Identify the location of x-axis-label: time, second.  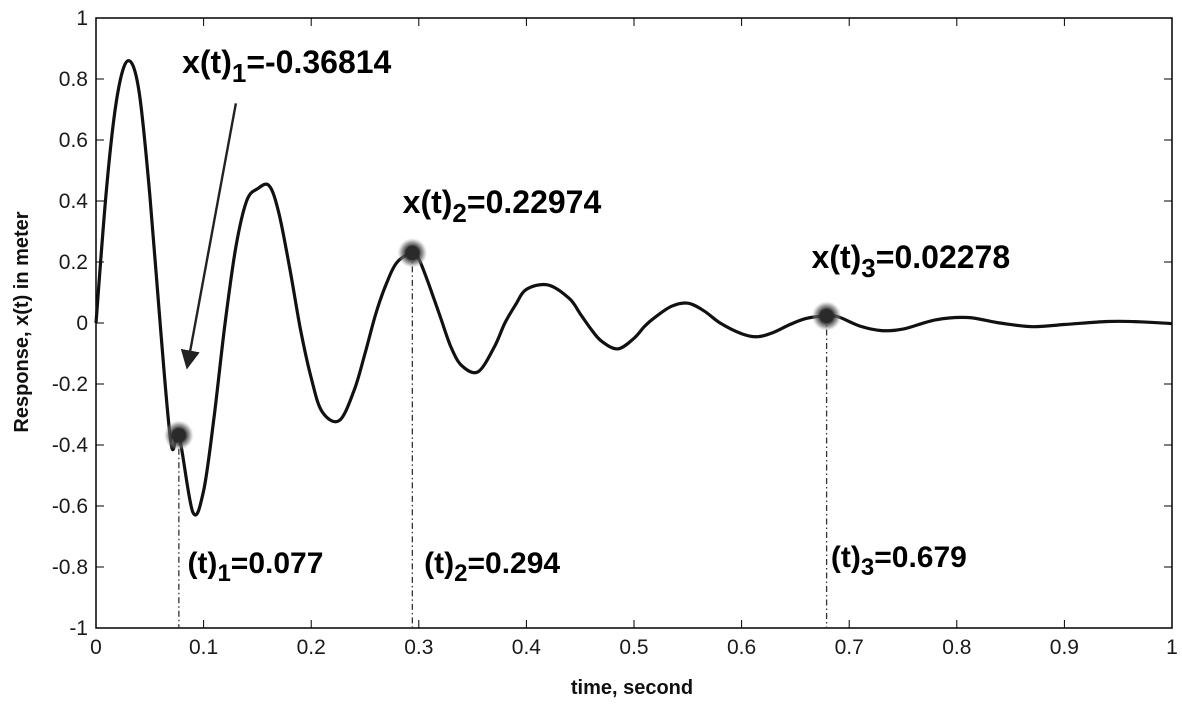
(632, 688).